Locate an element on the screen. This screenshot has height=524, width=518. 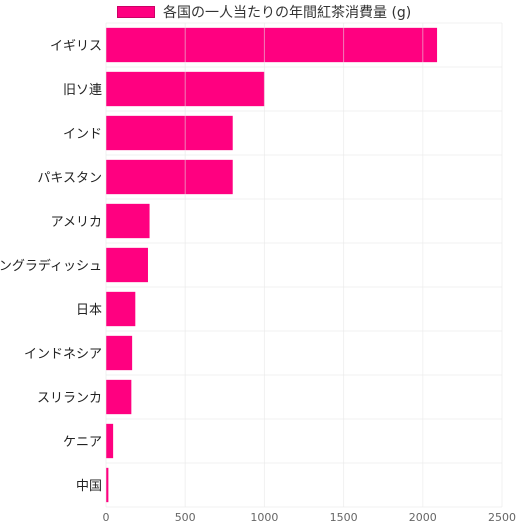
x-tick-label: 0 is located at coordinates (106, 517).